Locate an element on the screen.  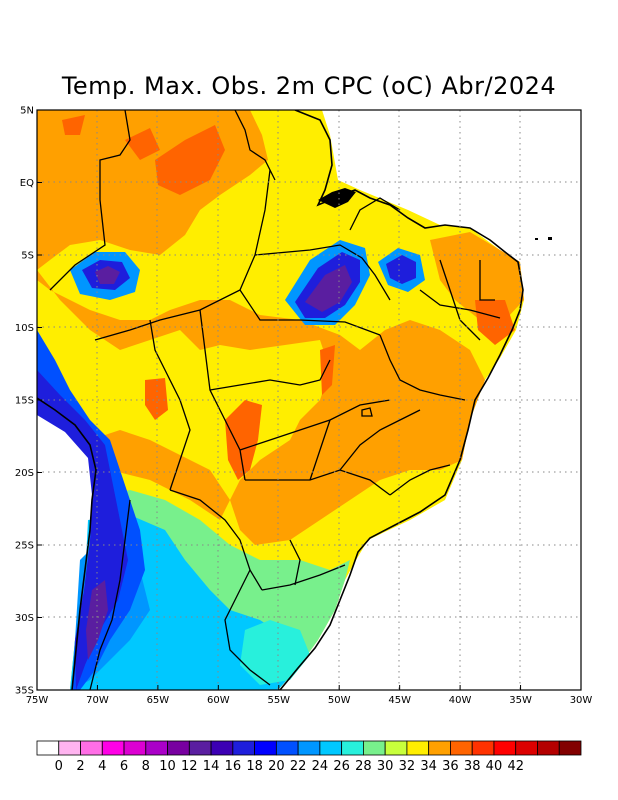
colorbar-label: 36 is located at coordinates (450, 766).